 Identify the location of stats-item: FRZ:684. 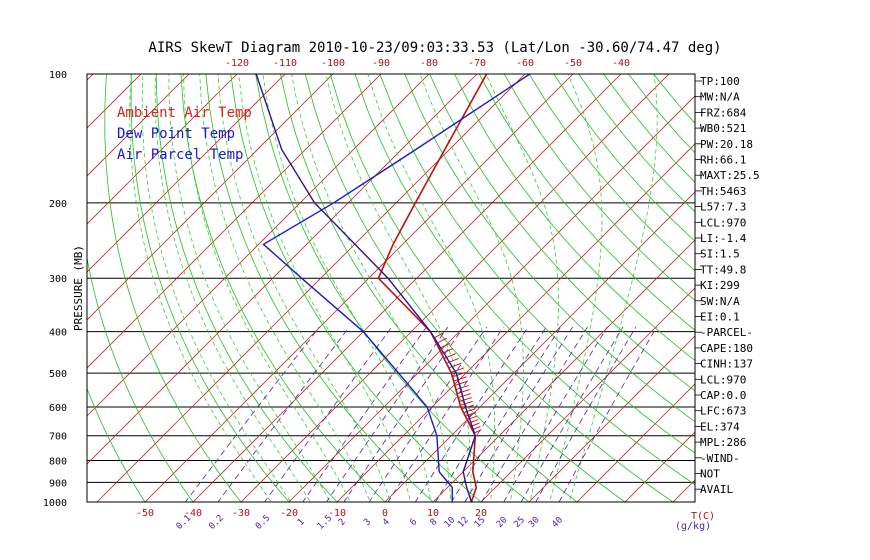
(723, 112).